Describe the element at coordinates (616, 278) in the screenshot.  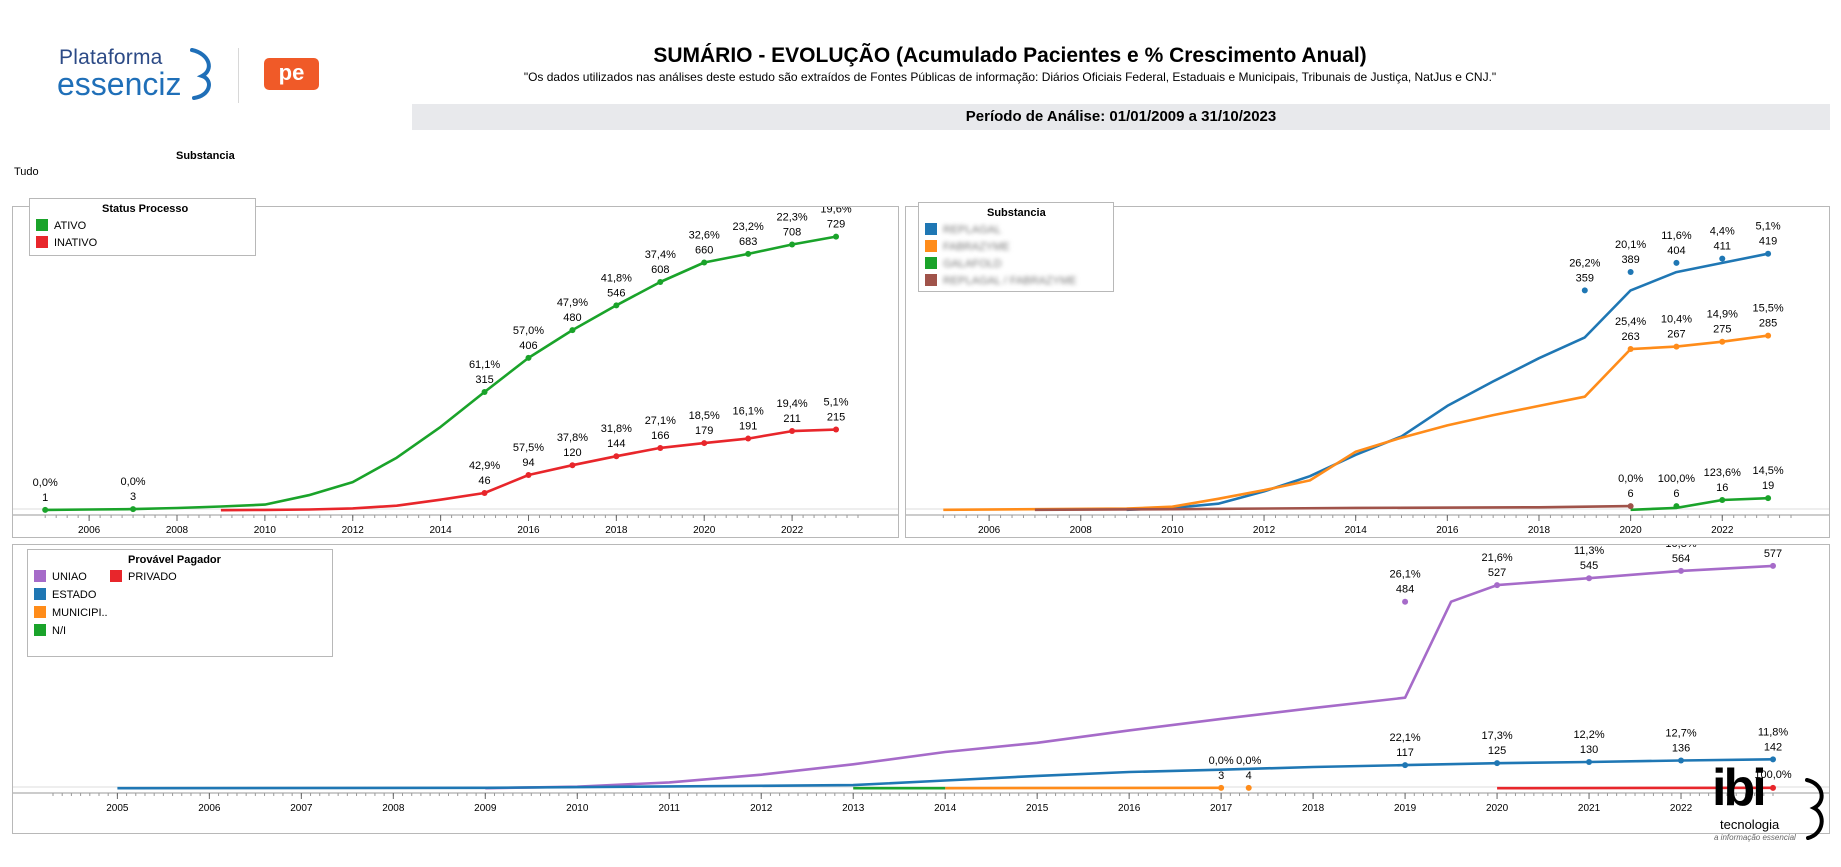
I see `data-label-pct-ativo: 41,8%` at that location.